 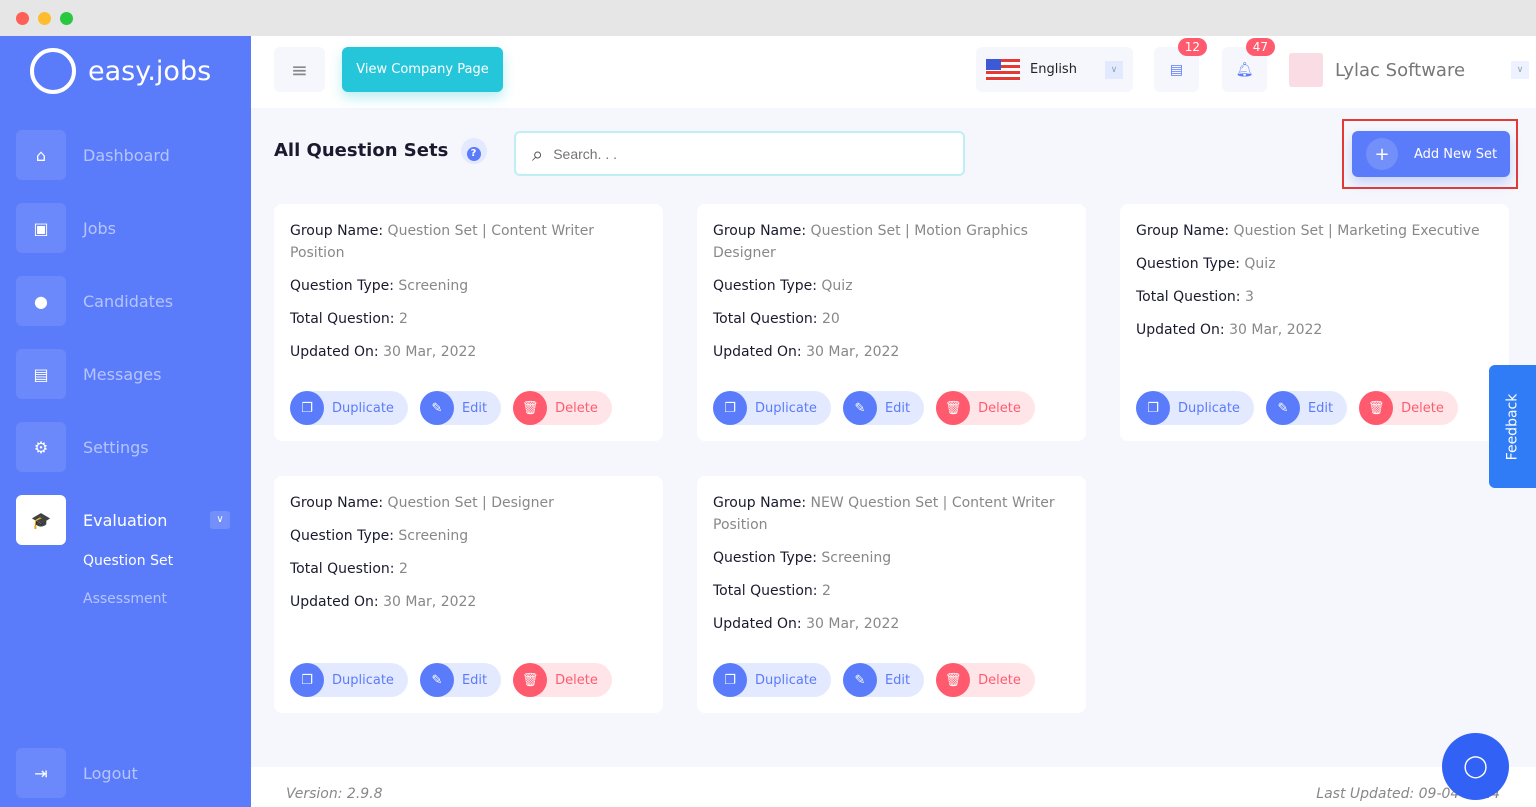 I want to click on sidebar-item-label: Jobs, so click(x=99, y=228).